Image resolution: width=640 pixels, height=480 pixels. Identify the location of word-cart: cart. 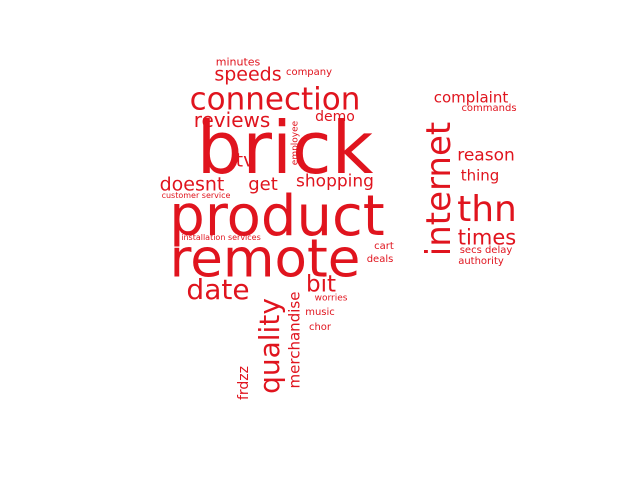
(384, 246).